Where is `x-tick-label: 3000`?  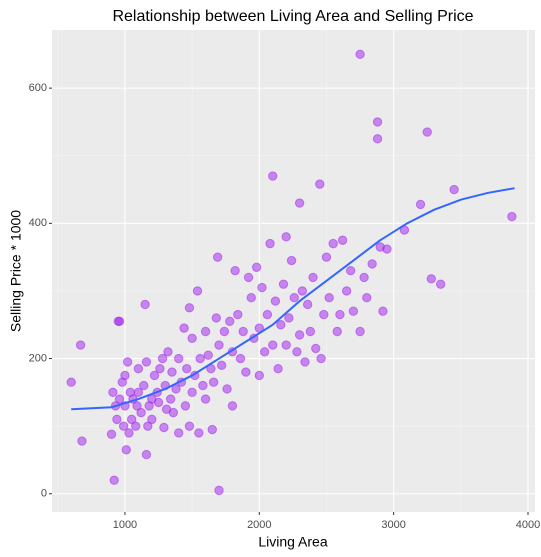
x-tick-label: 3000 is located at coordinates (393, 525).